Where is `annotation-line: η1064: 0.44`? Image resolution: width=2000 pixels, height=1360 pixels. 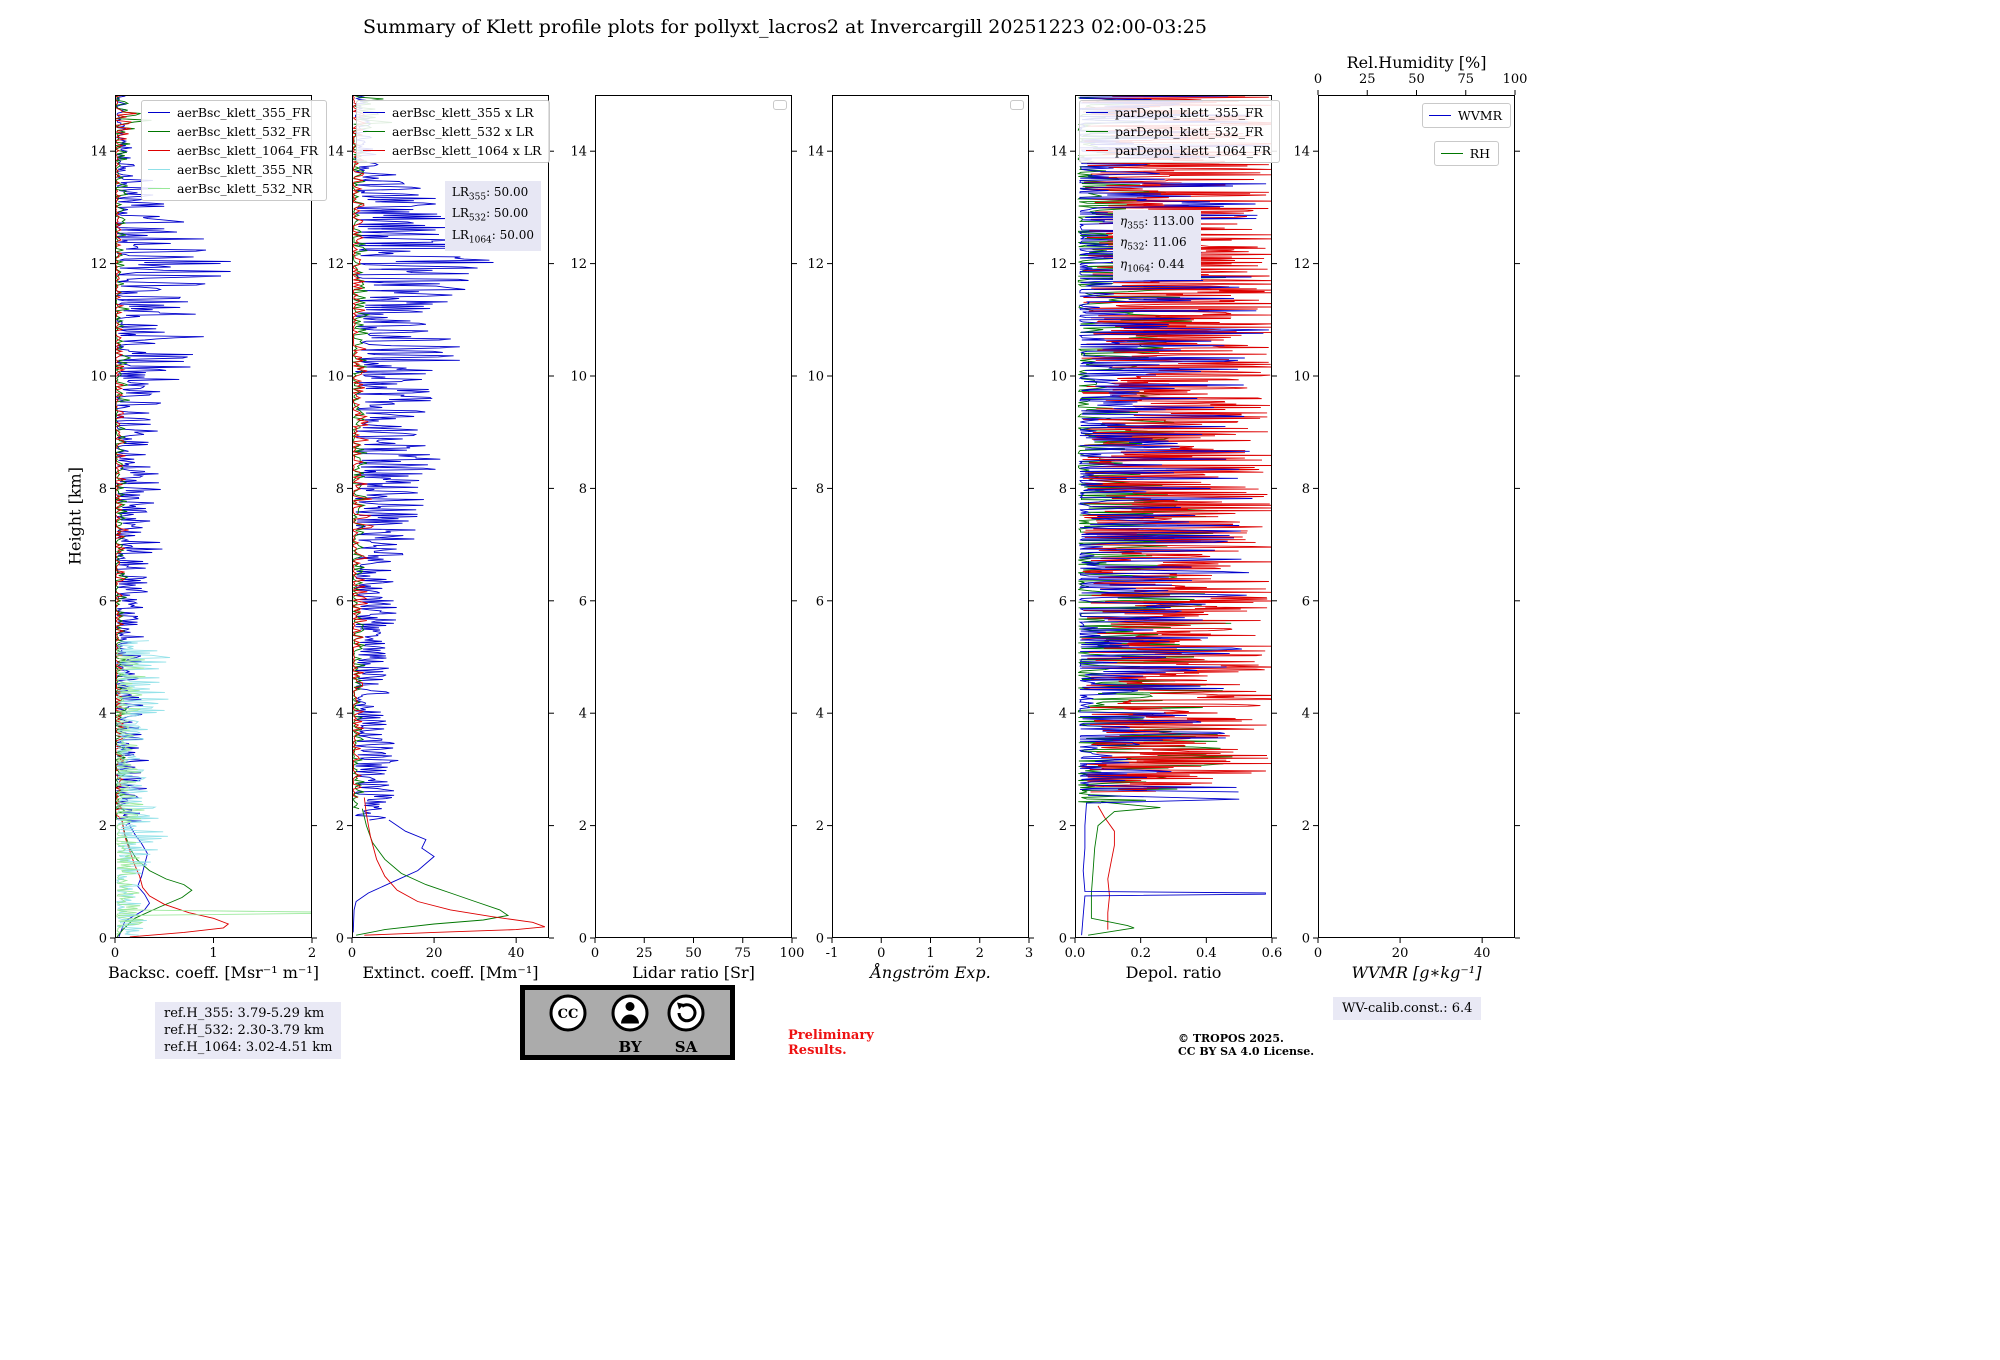
annotation-line: η1064: 0.44 is located at coordinates (1152, 265).